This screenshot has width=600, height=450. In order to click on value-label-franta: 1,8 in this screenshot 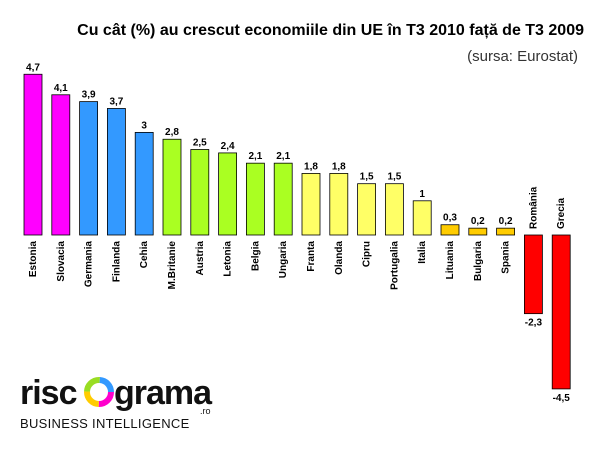, I will do `click(311, 166)`.